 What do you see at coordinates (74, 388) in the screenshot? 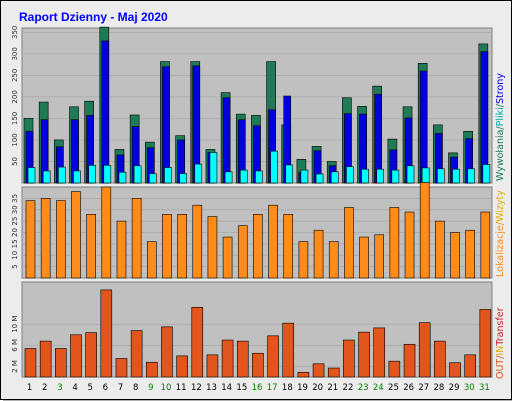
I see `day-label: 4` at bounding box center [74, 388].